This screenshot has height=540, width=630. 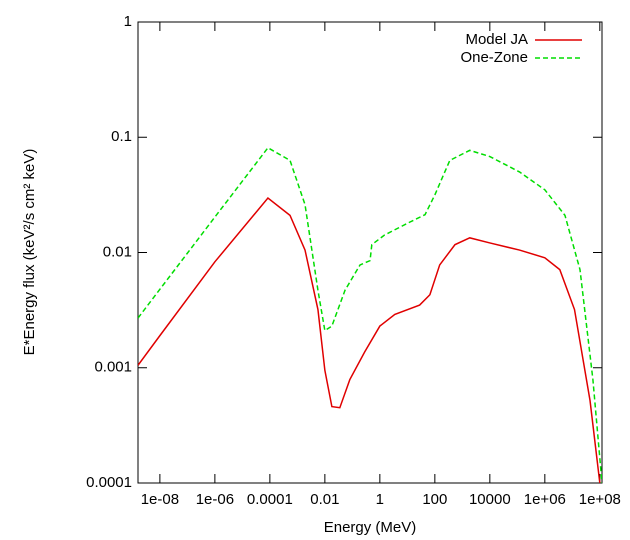 What do you see at coordinates (128, 21) in the screenshot?
I see `y-tick-label: 1` at bounding box center [128, 21].